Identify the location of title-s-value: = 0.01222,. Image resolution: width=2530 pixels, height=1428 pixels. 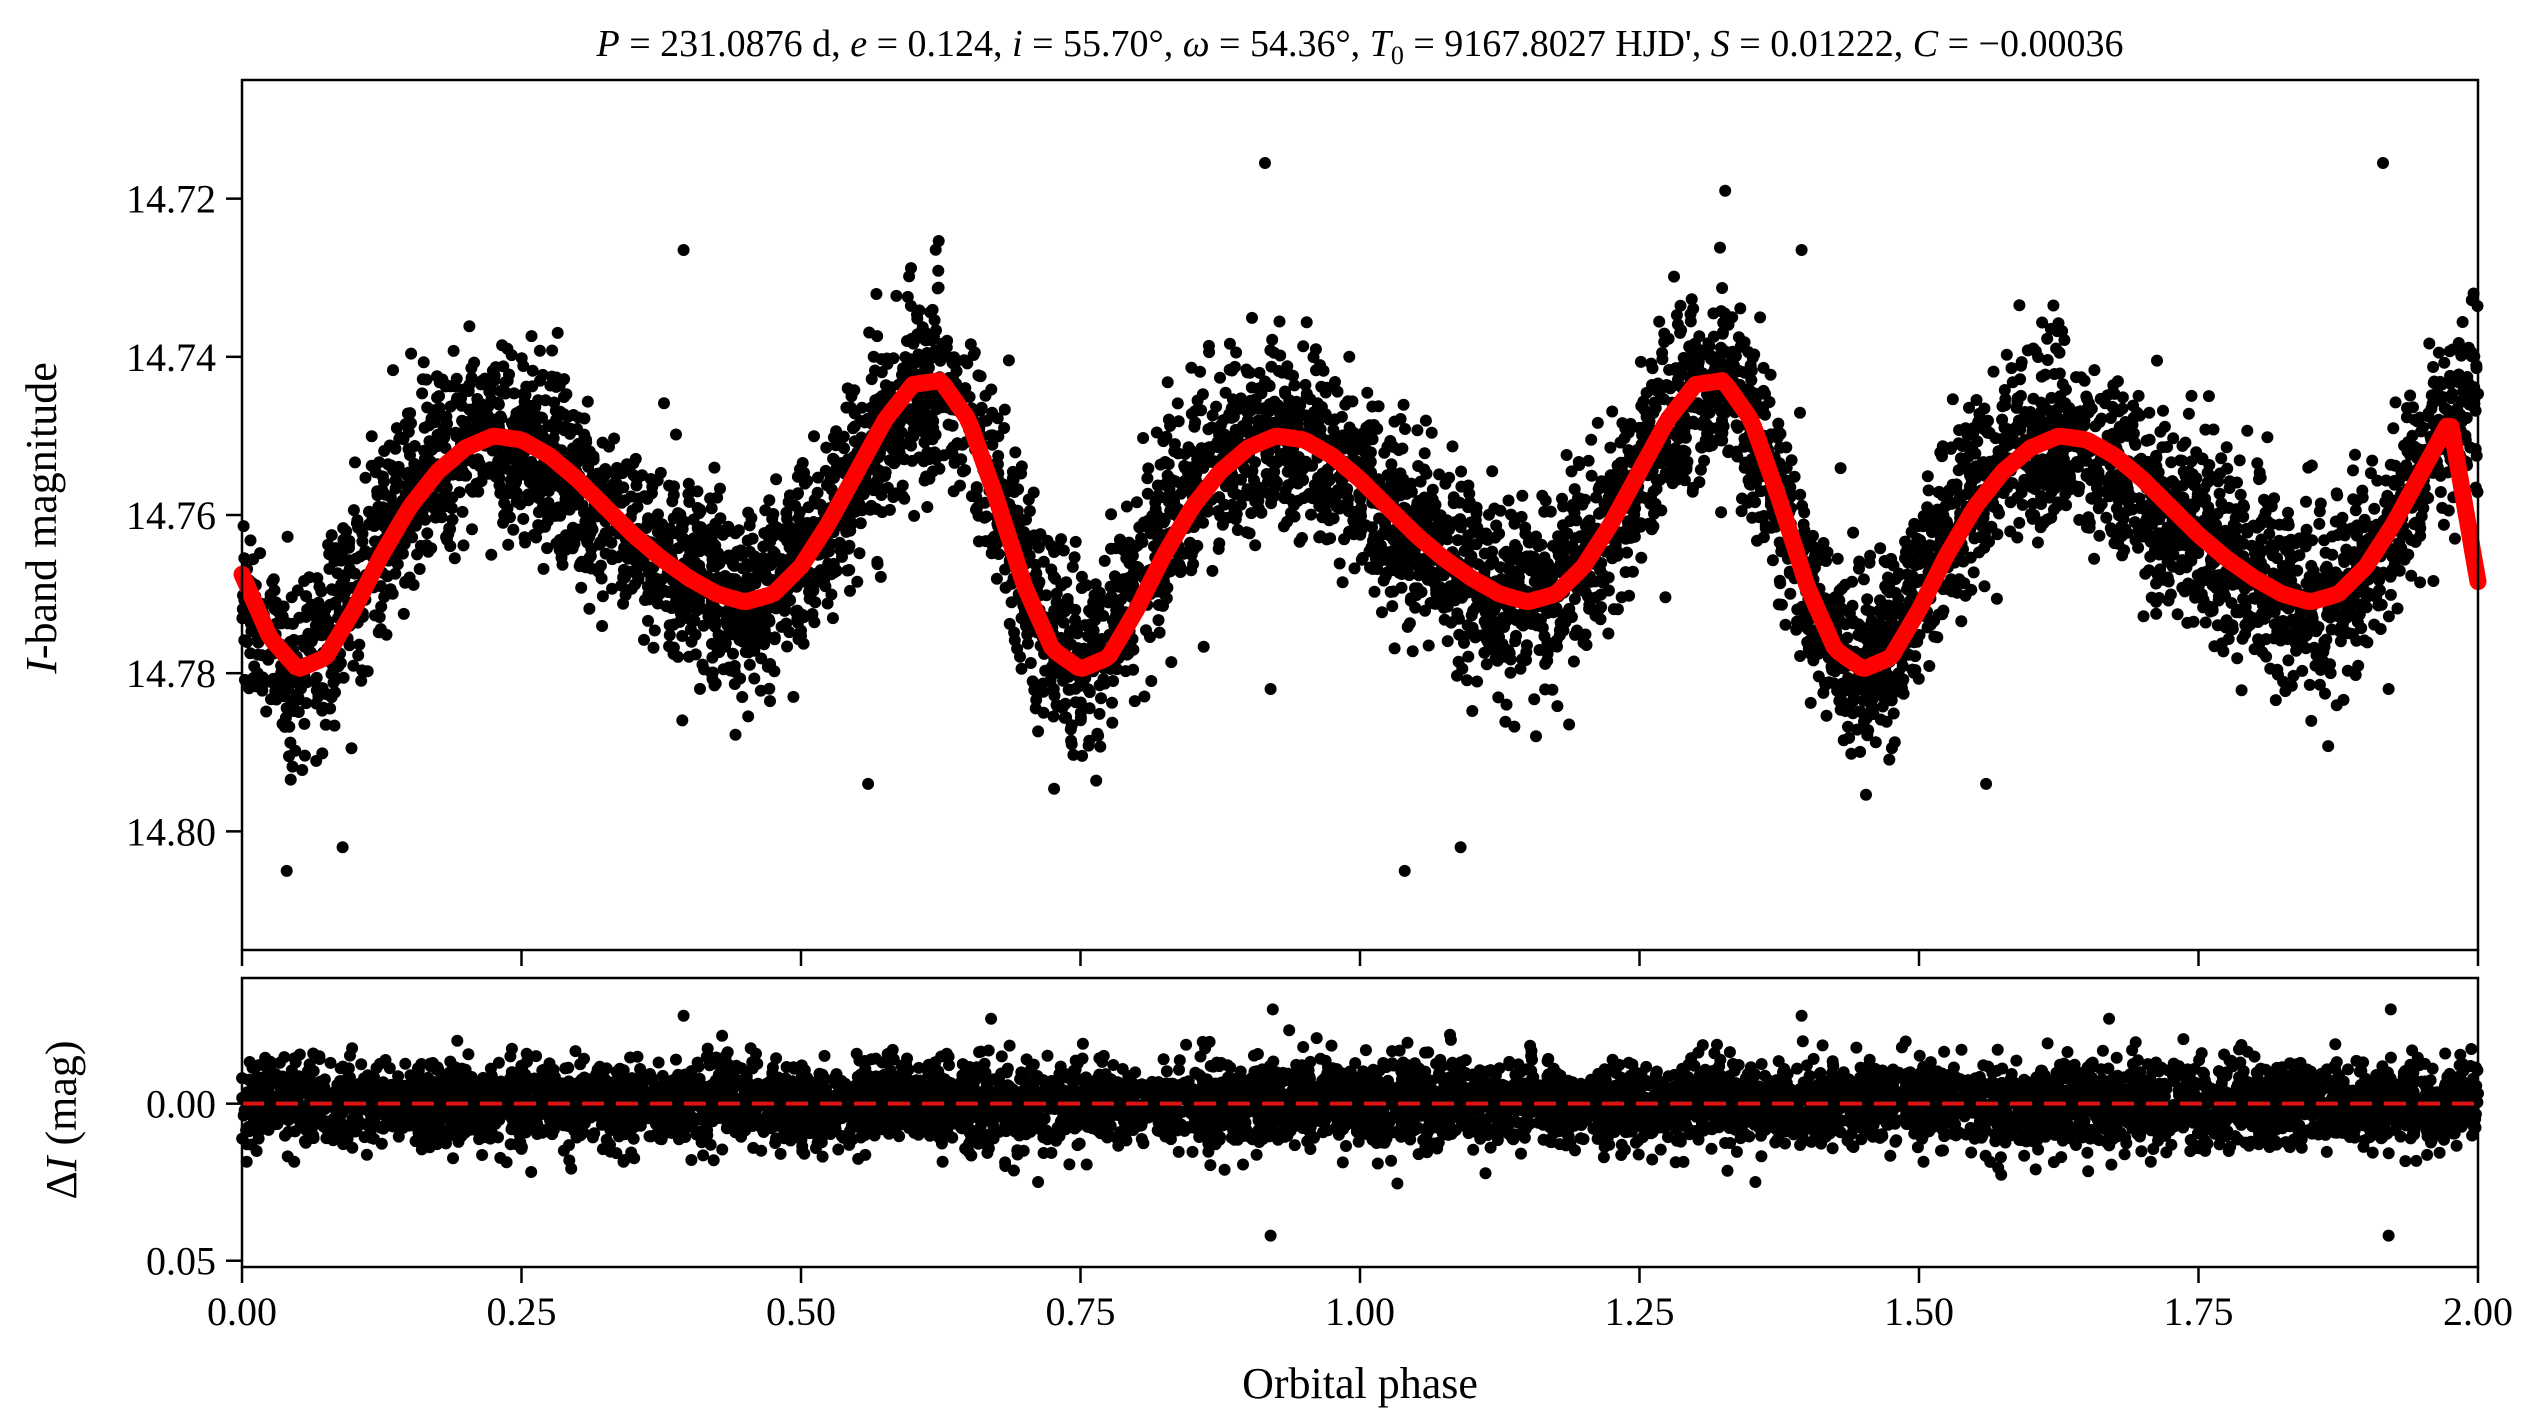
(1821, 44).